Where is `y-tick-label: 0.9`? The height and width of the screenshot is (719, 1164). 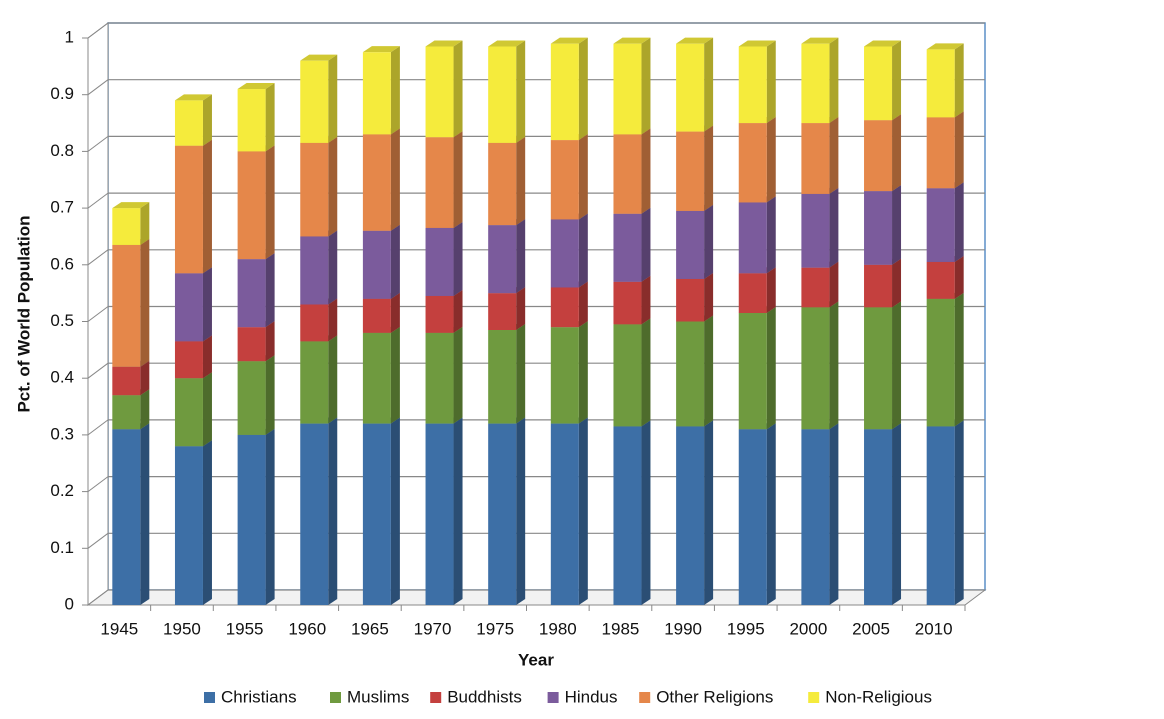 y-tick-label: 0.9 is located at coordinates (62, 93).